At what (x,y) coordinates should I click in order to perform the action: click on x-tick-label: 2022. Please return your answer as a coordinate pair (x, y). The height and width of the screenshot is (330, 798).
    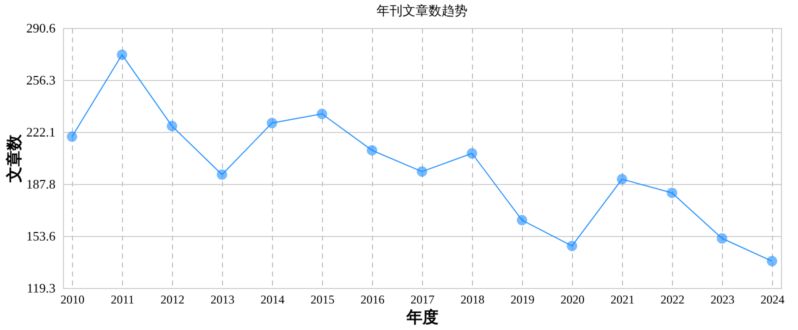
    Looking at the image, I should click on (672, 299).